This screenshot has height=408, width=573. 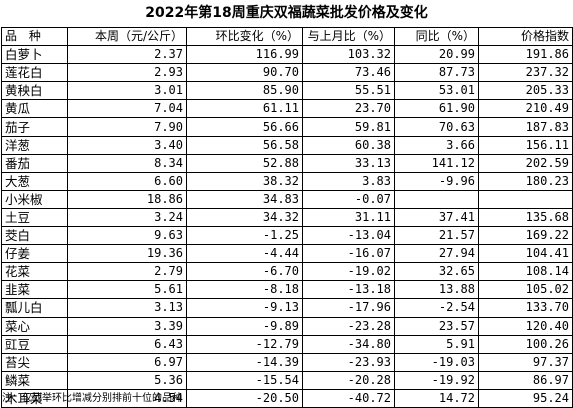 I want to click on cell-index: 120.40, so click(x=525, y=326).